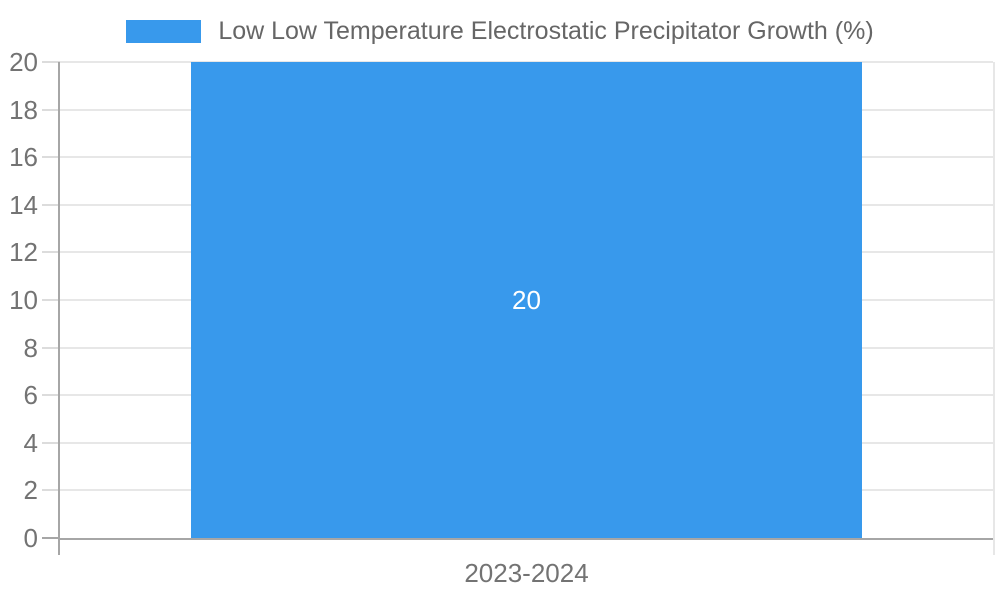  I want to click on plot-right-border, so click(994, 308).